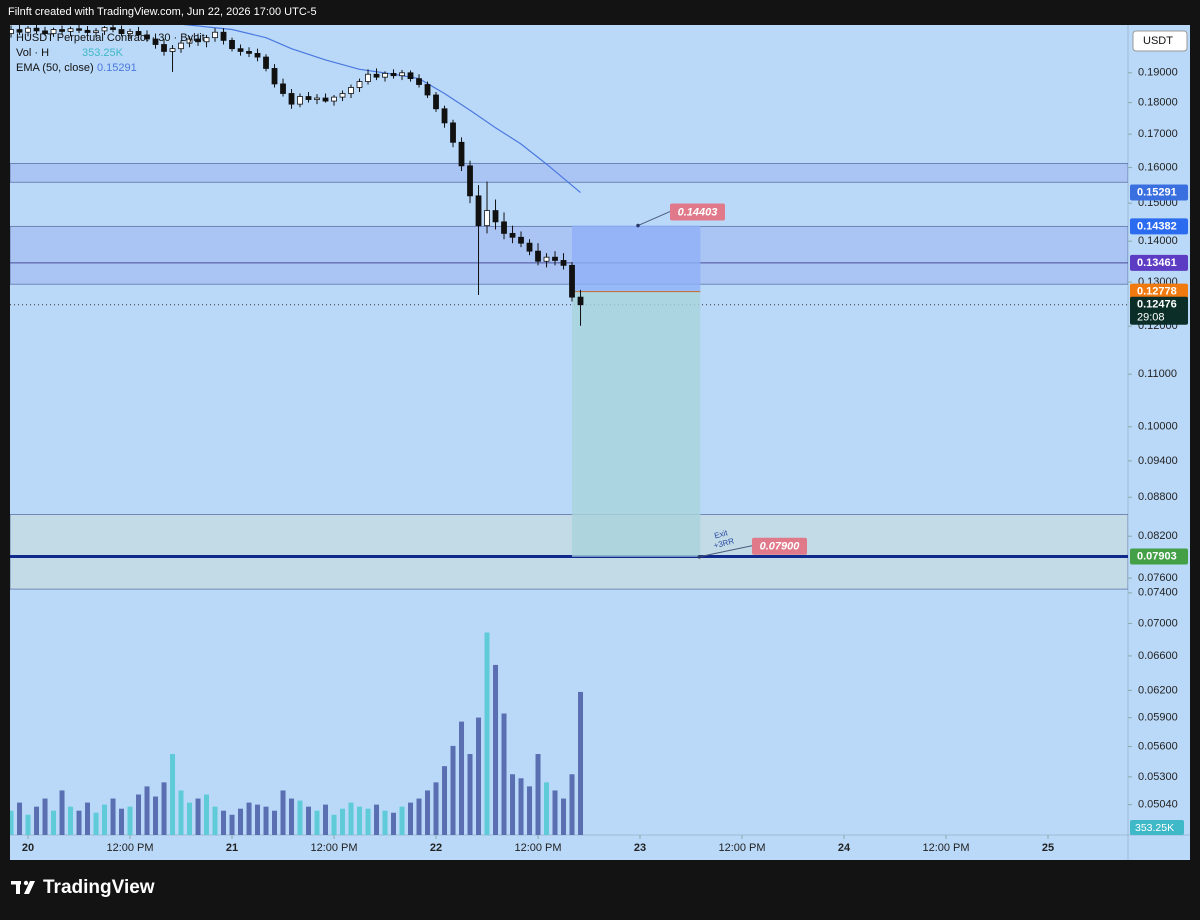  I want to click on x-tick-label: 24, so click(844, 848).